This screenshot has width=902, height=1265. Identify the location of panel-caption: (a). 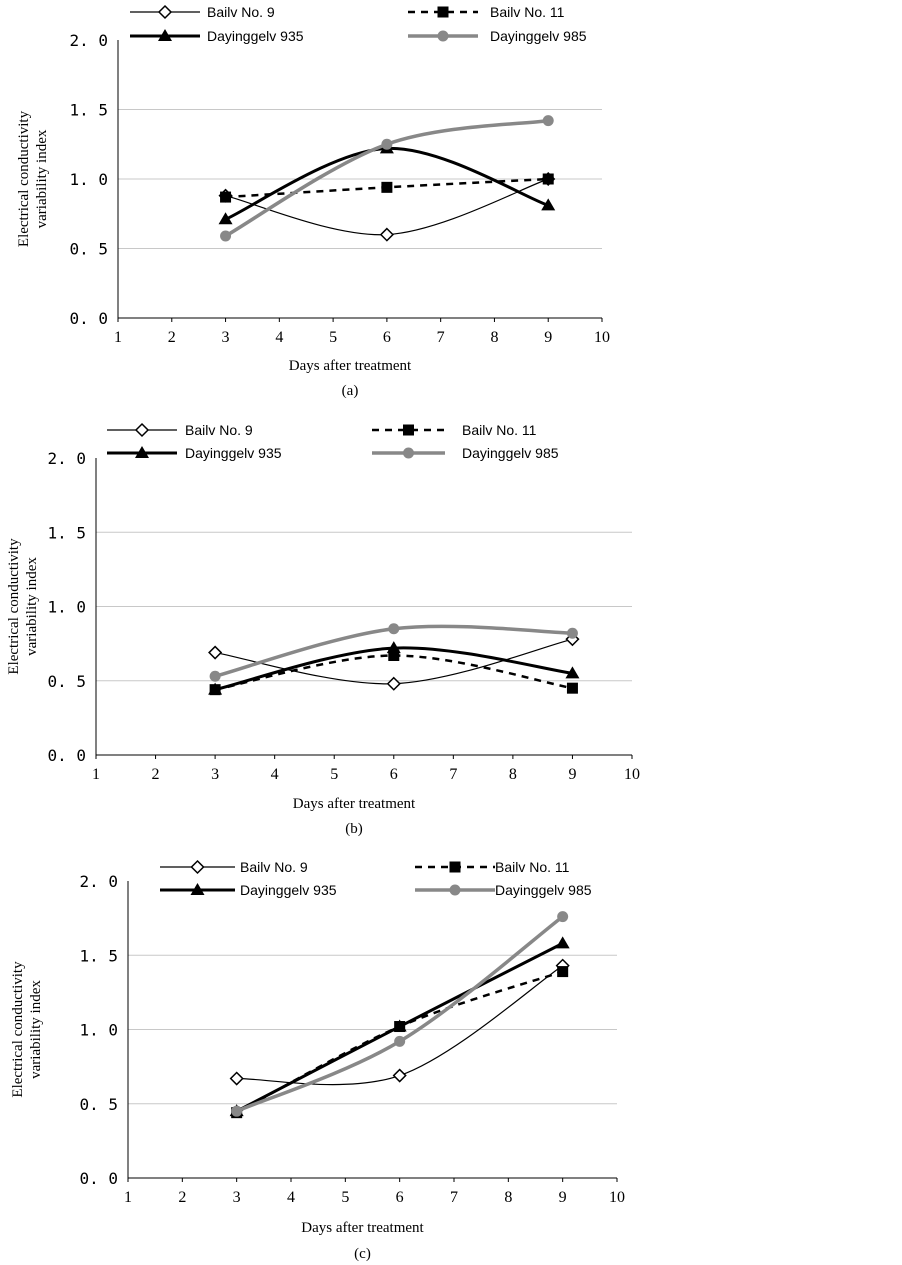
(350, 391).